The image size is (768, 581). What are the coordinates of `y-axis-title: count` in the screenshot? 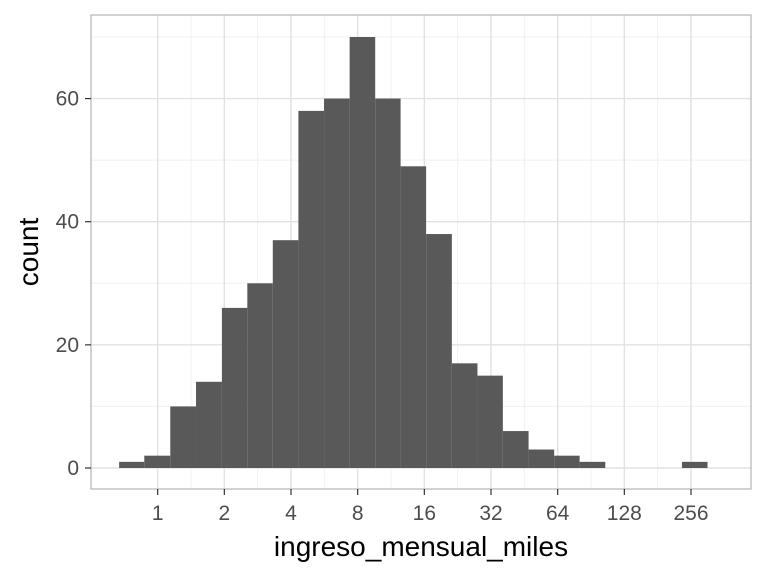 It's located at (28, 252).